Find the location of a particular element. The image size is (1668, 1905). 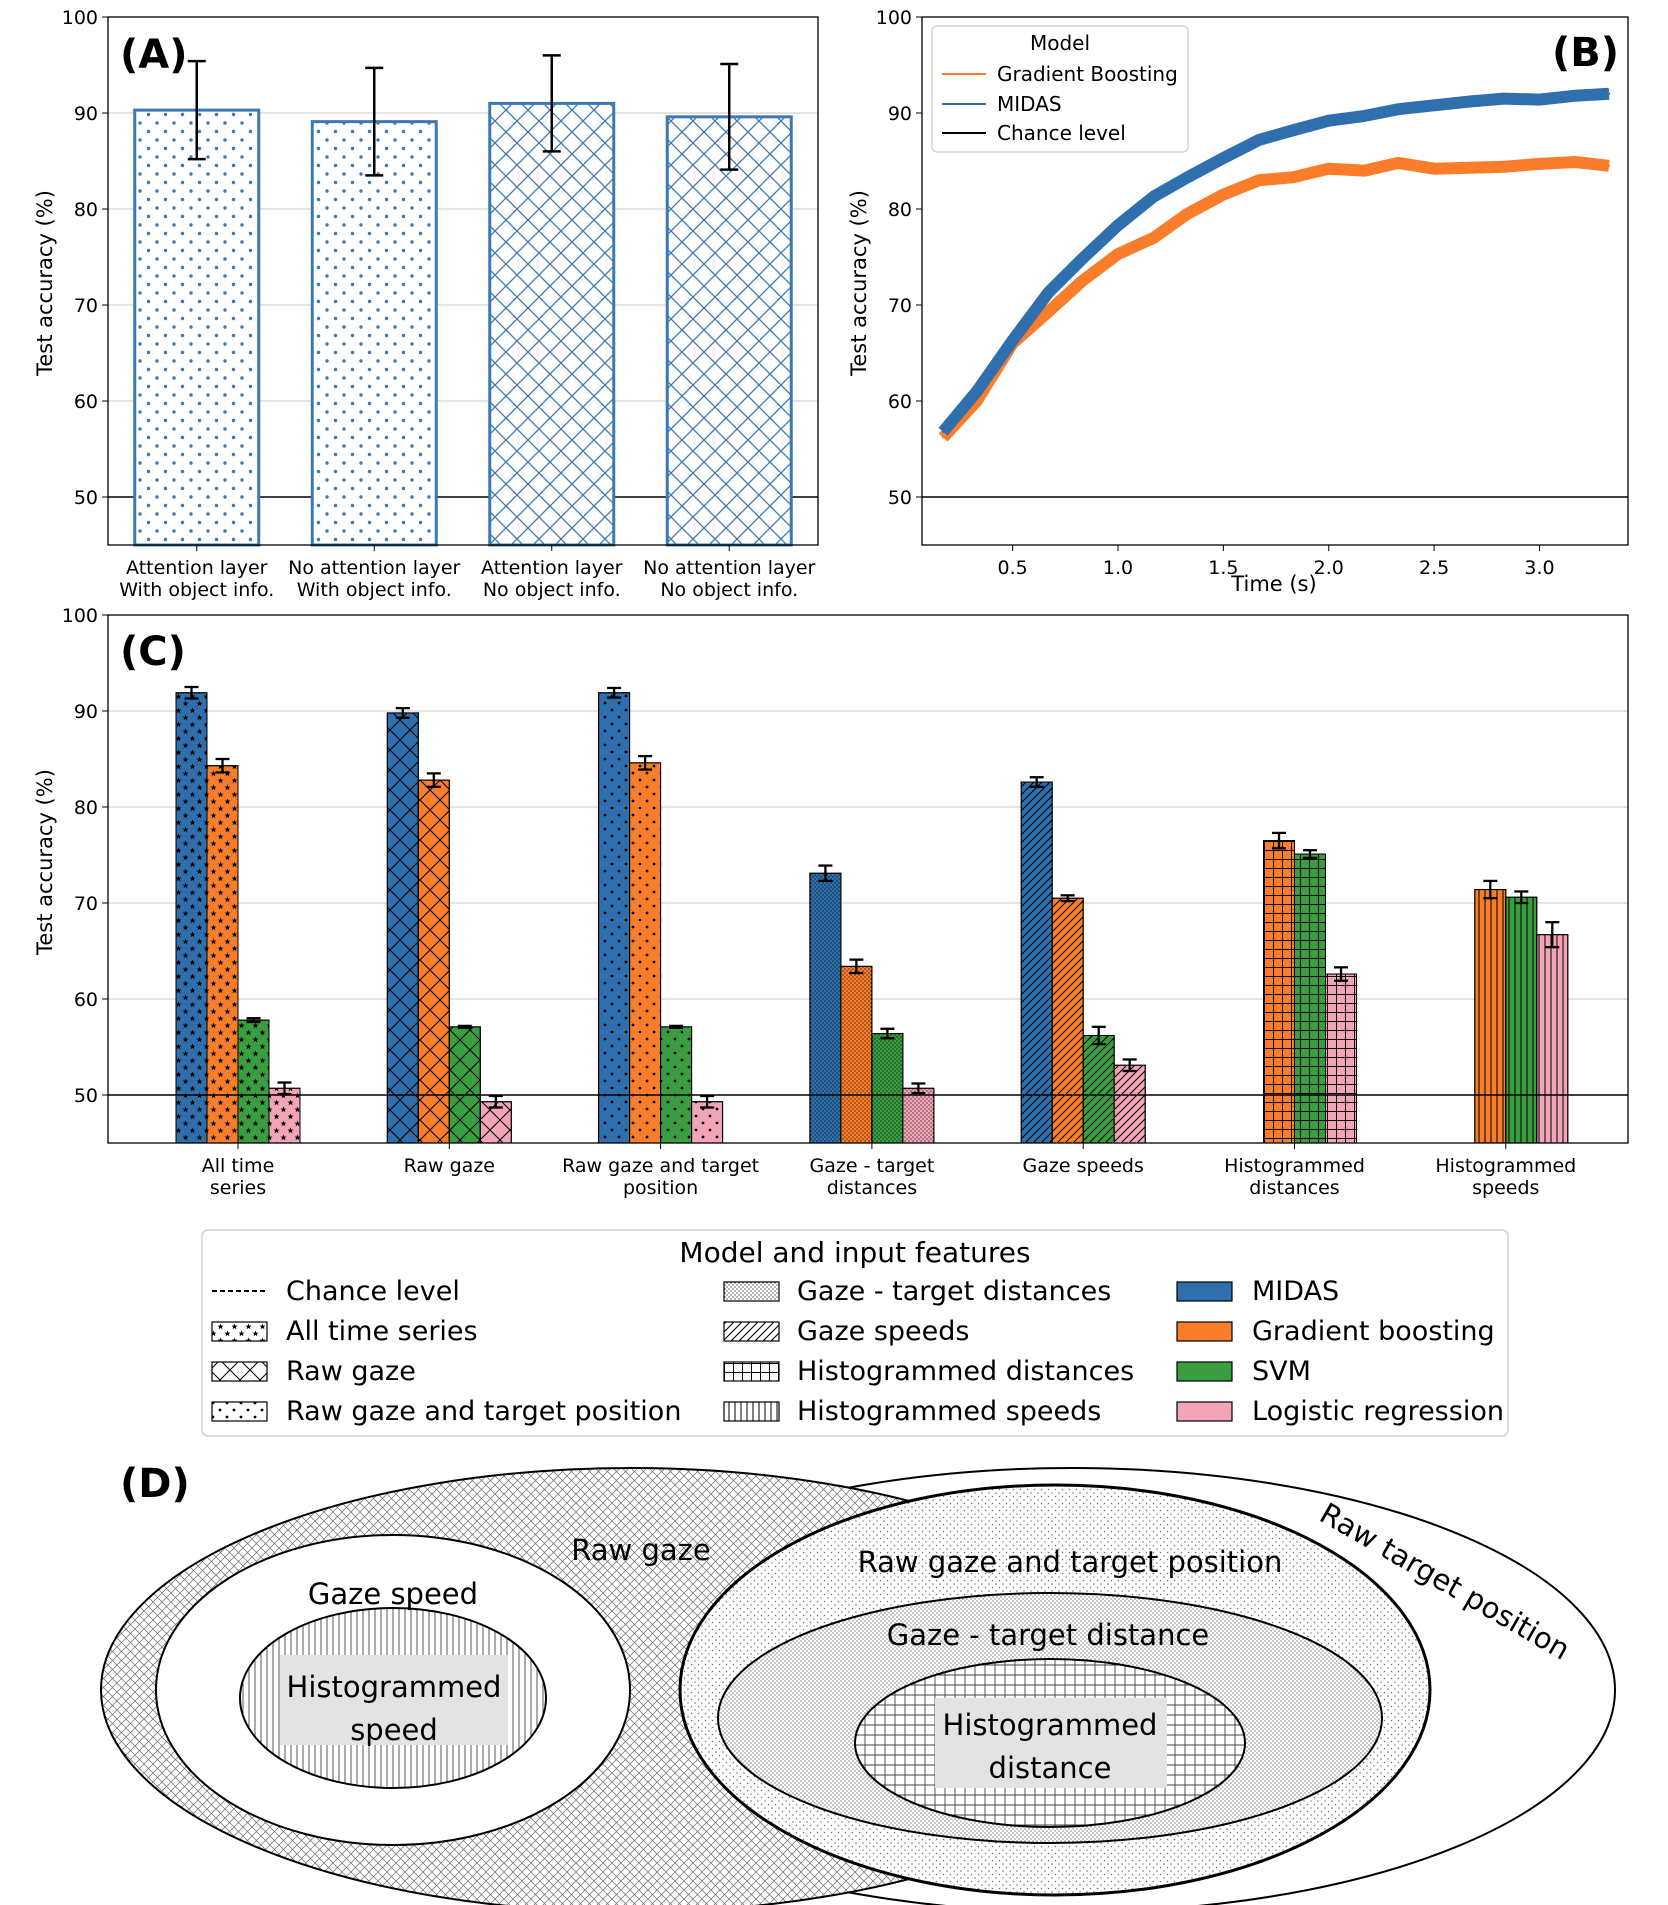

c-ytick-label: 100 is located at coordinates (80, 616).